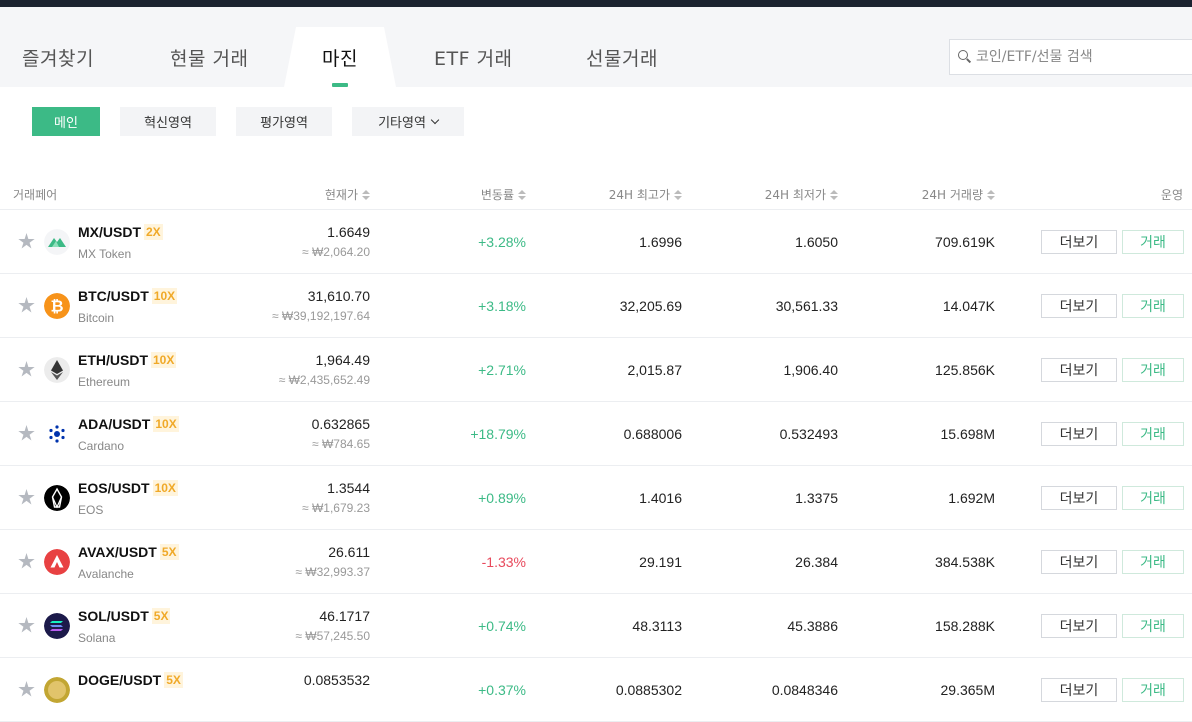  Describe the element at coordinates (340, 59) in the screenshot. I see `tab-margin: 마진` at that location.